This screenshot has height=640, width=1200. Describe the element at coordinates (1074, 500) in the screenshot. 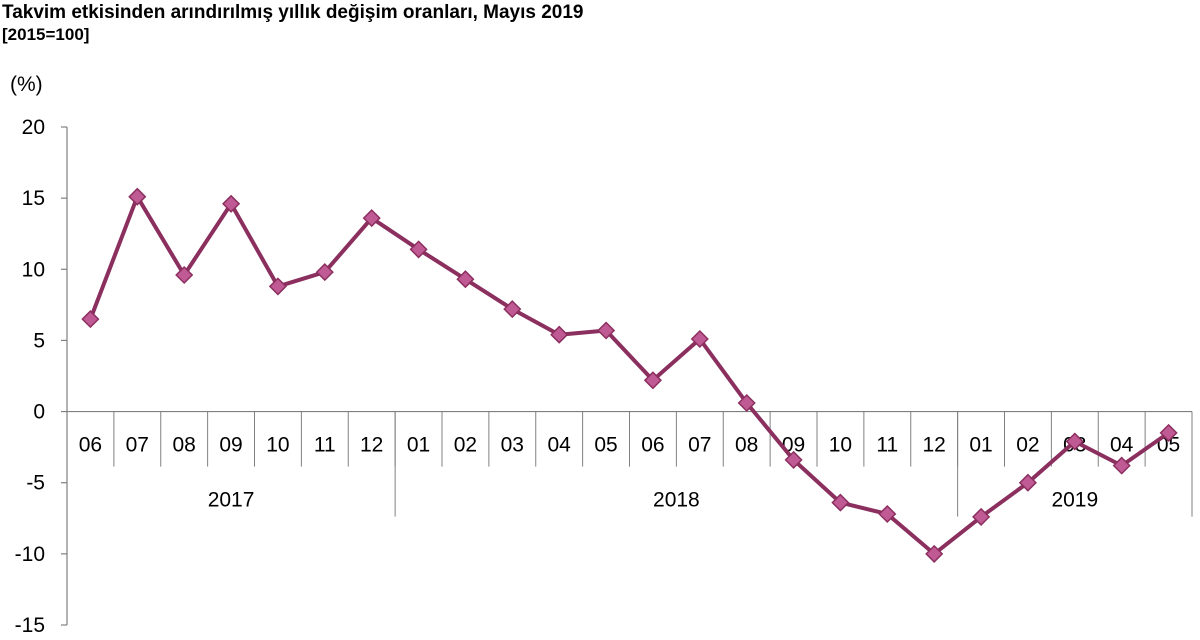

I see `year-label: 2019` at that location.